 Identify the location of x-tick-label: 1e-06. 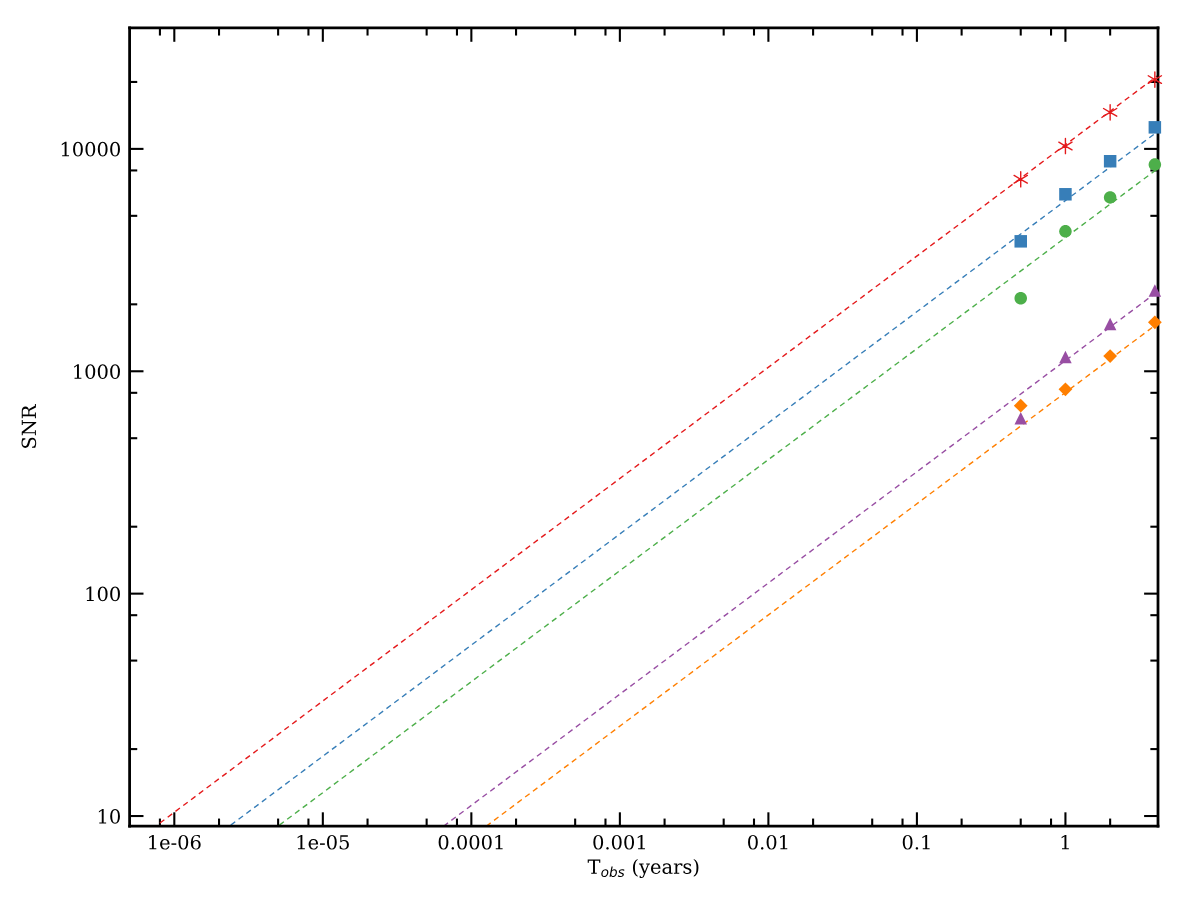
(175, 842).